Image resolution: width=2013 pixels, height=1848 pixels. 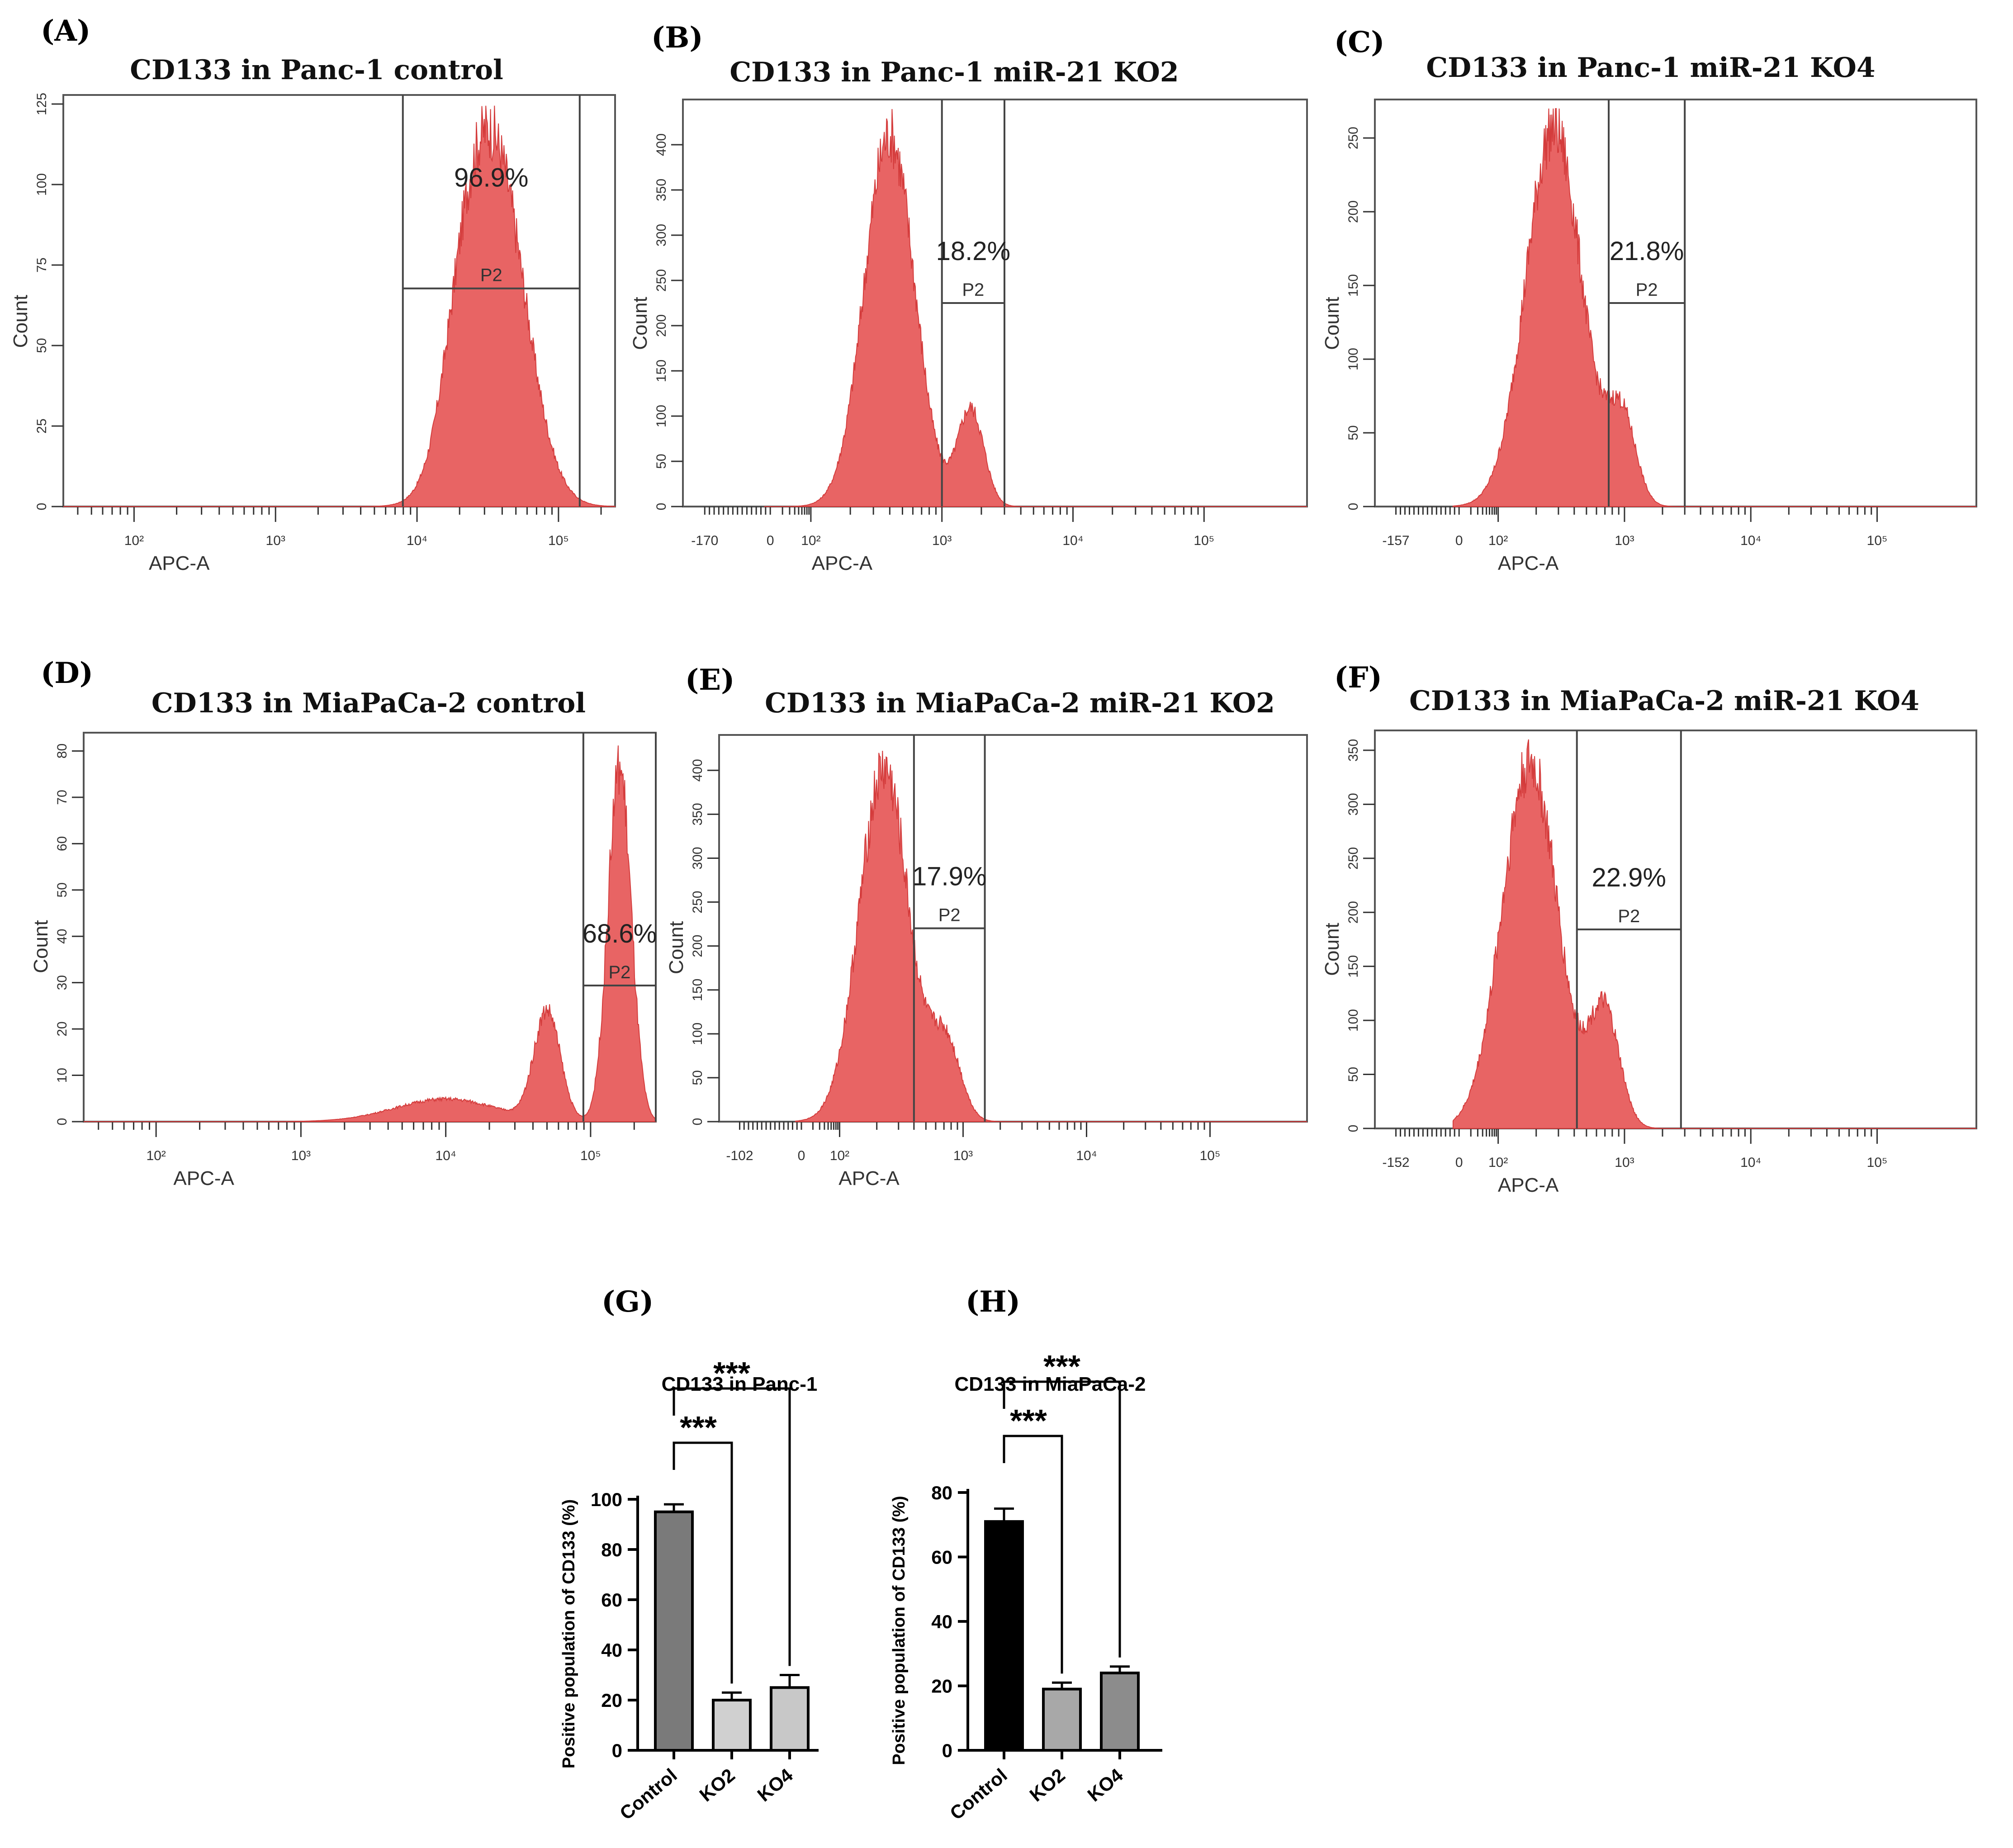 What do you see at coordinates (1033, 1554) in the screenshot?
I see `significance-bracket` at bounding box center [1033, 1554].